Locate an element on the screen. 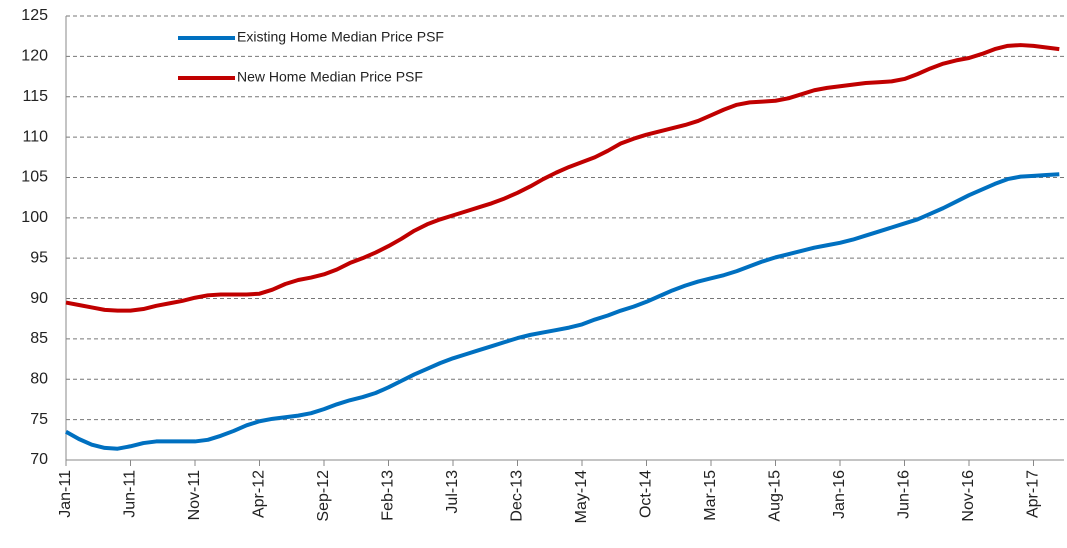 The width and height of the screenshot is (1067, 548). y-tick-label: 90 is located at coordinates (39, 298).